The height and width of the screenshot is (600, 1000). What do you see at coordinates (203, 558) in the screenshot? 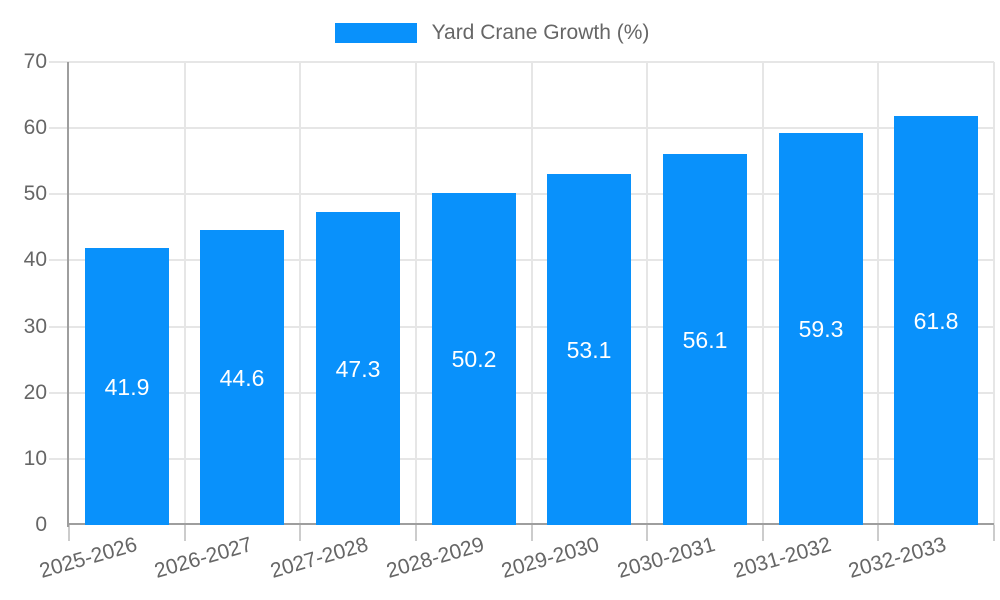
I see `x-tick-label: 2026-2027` at bounding box center [203, 558].